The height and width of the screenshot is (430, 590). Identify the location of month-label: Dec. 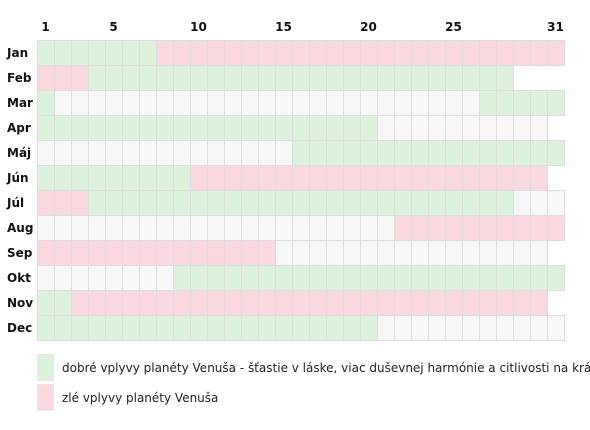
(19, 328).